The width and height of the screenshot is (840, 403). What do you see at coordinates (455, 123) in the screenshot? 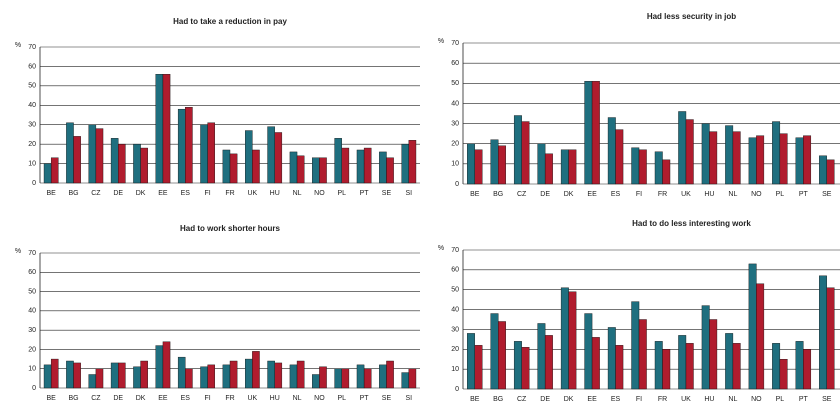
I see `y-tick-label: 30` at bounding box center [455, 123].